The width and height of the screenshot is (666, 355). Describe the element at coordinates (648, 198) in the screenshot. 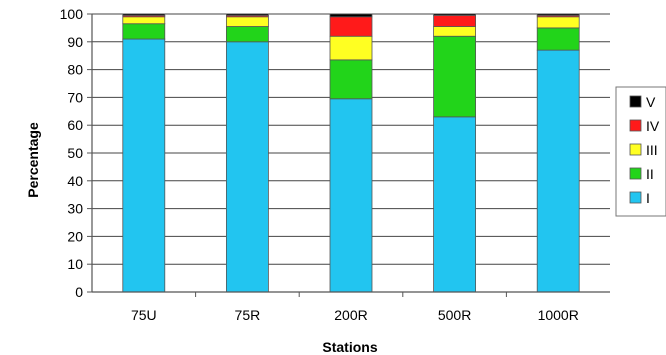

I see `legend-label: I` at that location.